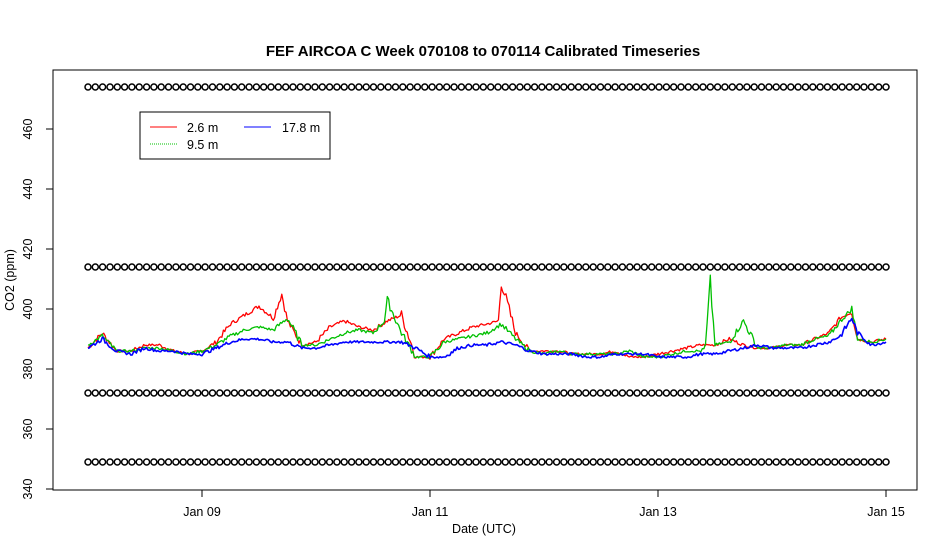 The width and height of the screenshot is (936, 540). Describe the element at coordinates (430, 512) in the screenshot. I see `x-tick-label: Jan 11` at that location.